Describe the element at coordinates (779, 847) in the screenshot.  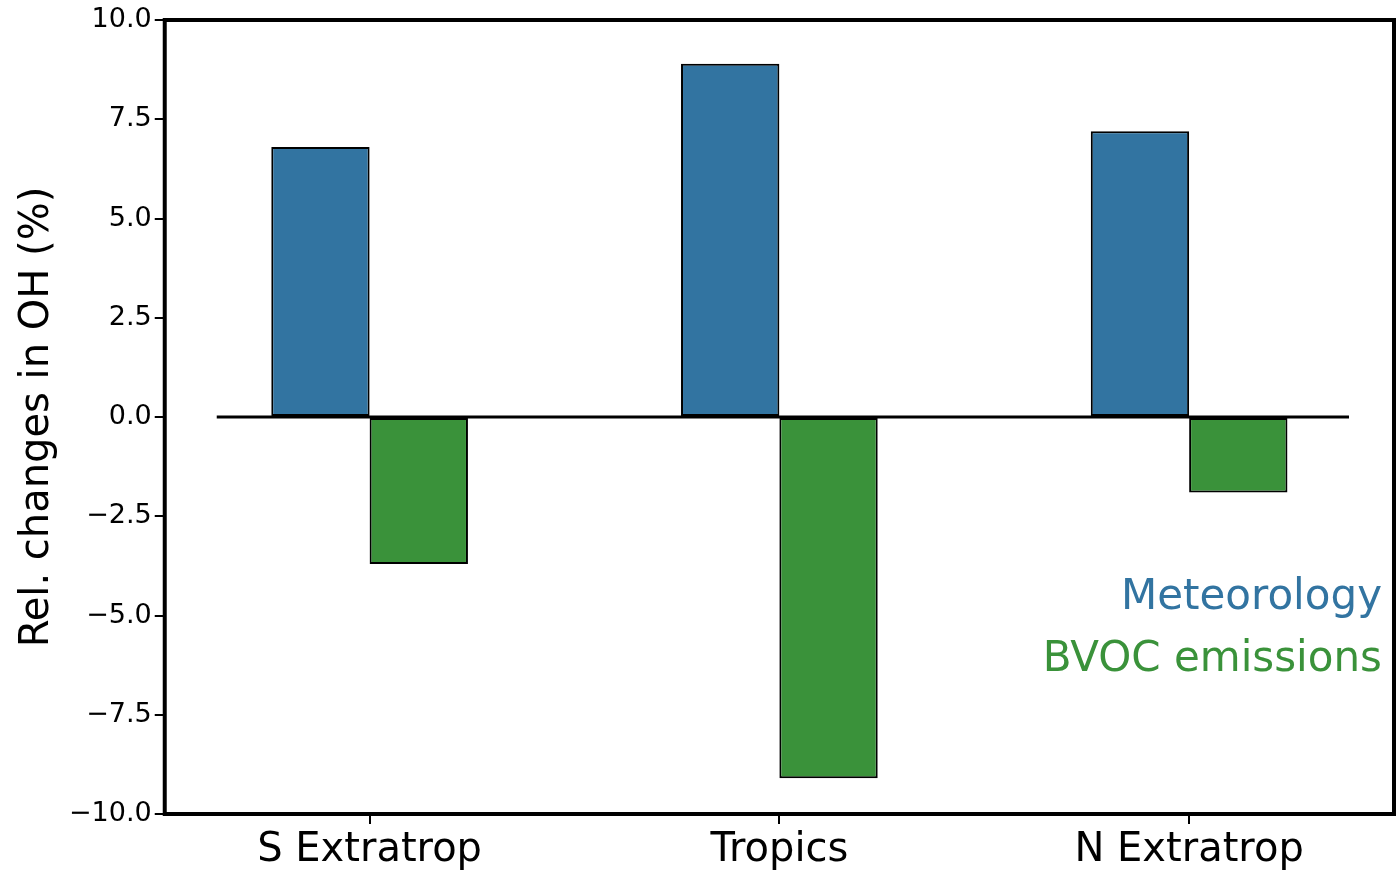
I see `x-tick-label: Tropics` at that location.